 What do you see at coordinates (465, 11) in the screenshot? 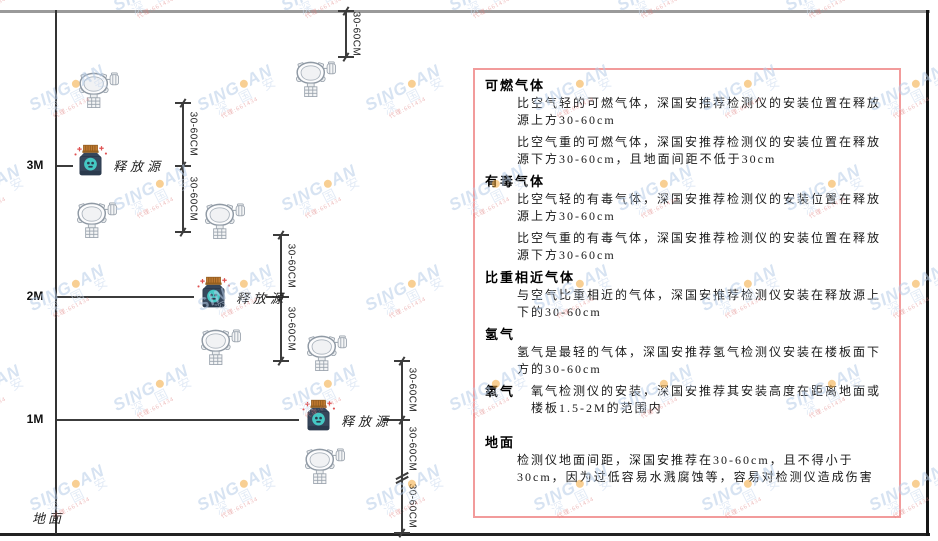
I see `ceiling-line` at bounding box center [465, 11].